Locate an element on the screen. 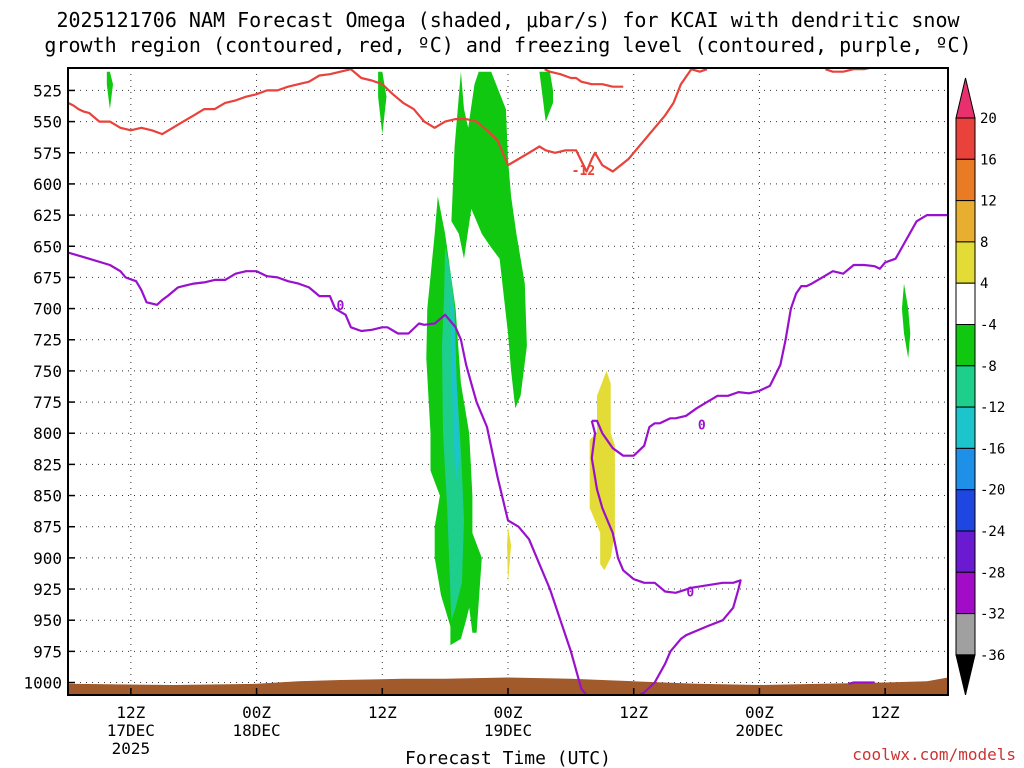 This screenshot has width=1024, height=768. contour-label: -12 is located at coordinates (583, 171).